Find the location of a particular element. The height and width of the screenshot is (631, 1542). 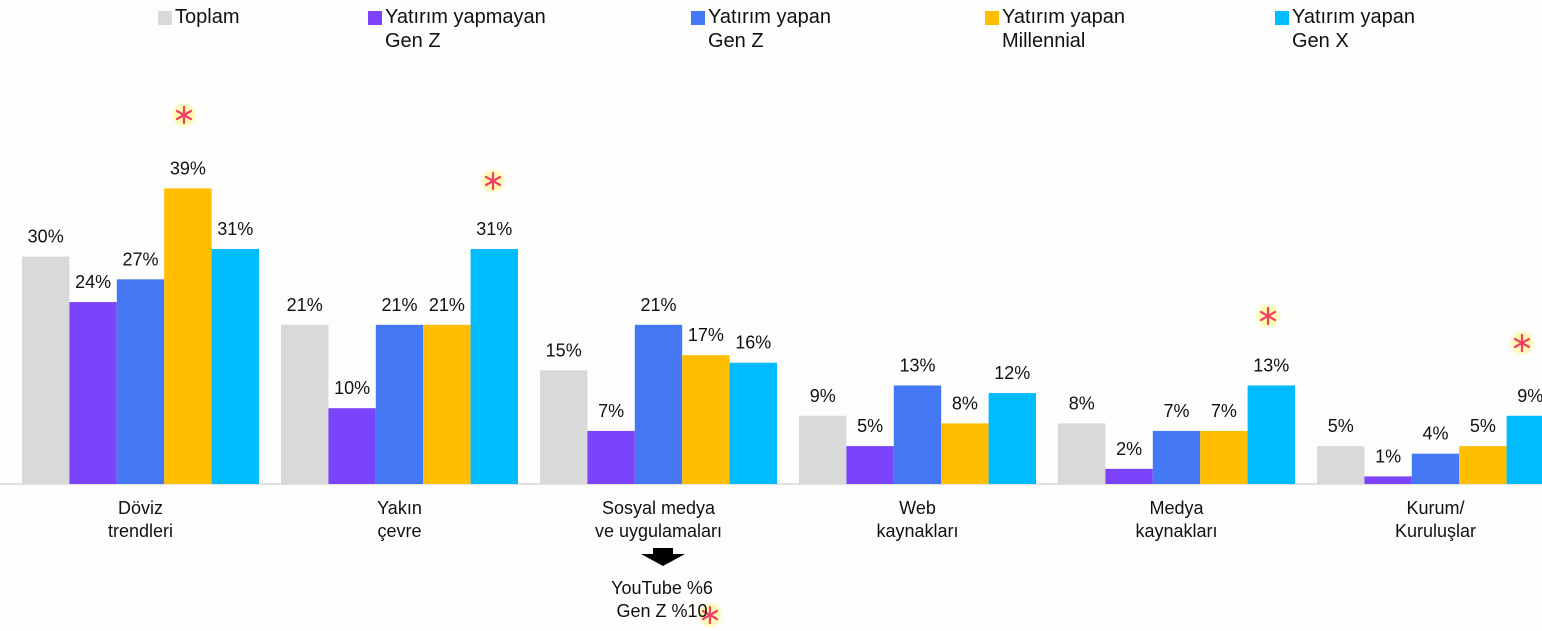

value-label: 12% is located at coordinates (1012, 373).